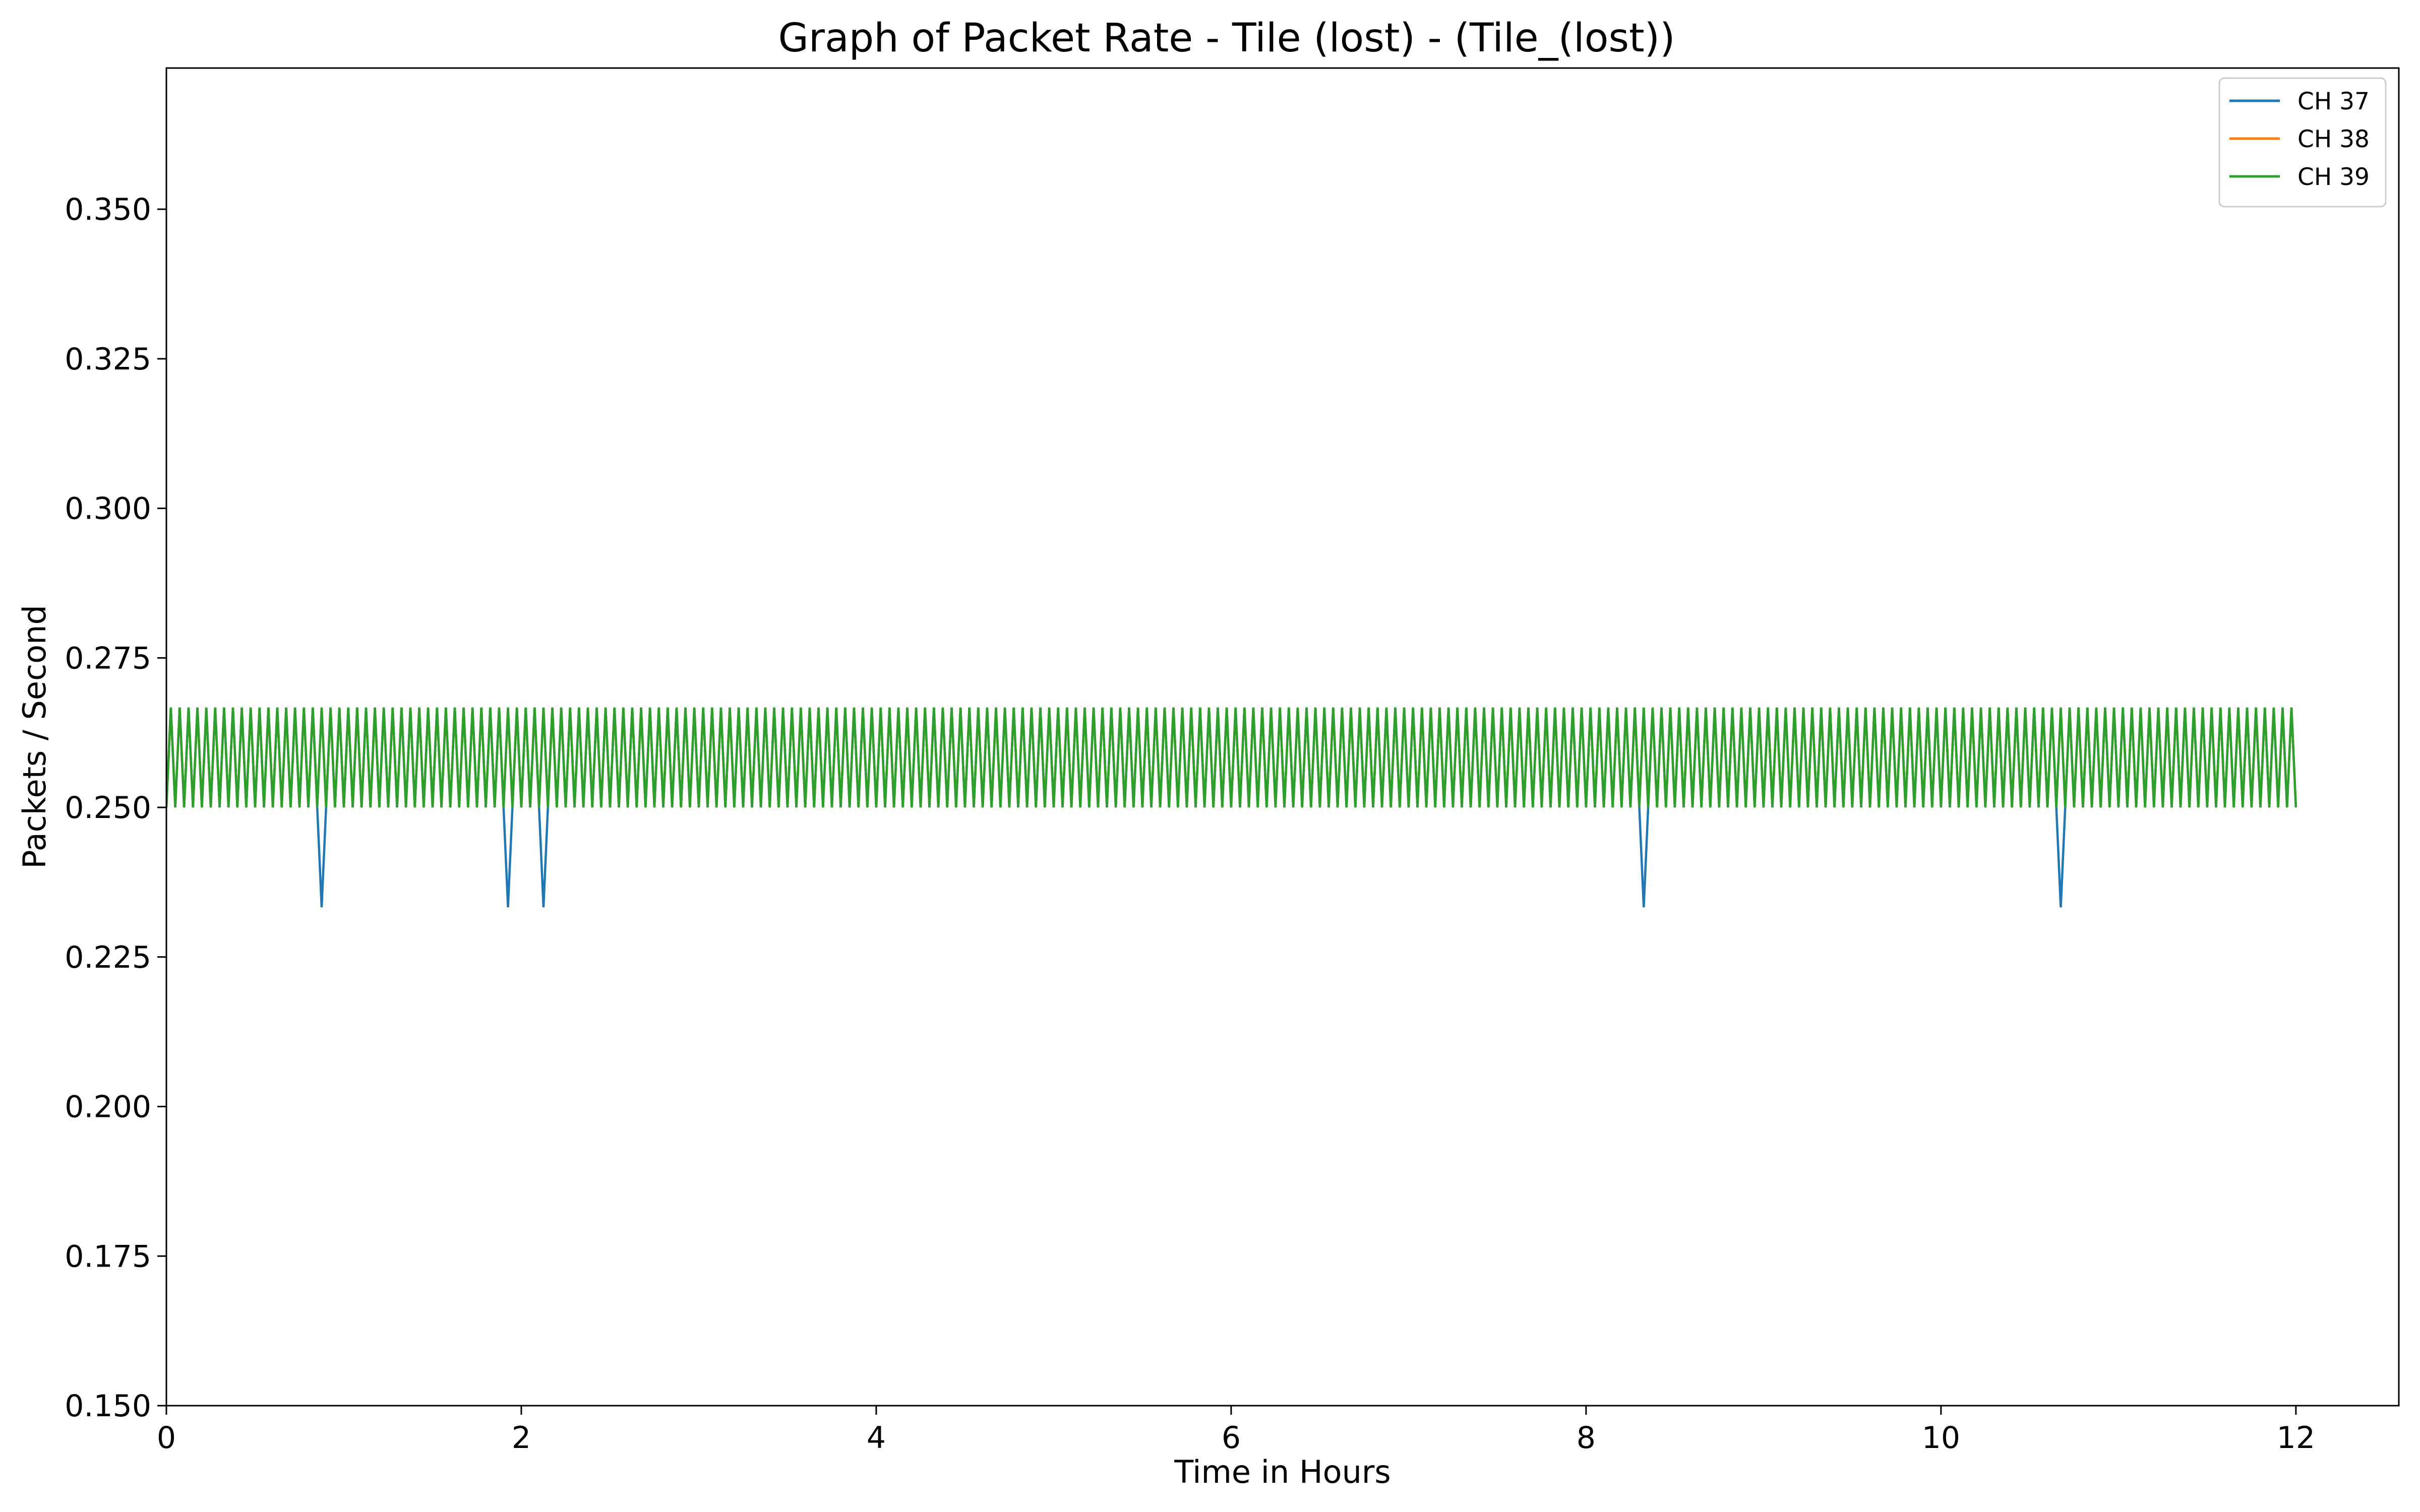  What do you see at coordinates (108, 958) in the screenshot?
I see `y-tick-label: 0.225` at bounding box center [108, 958].